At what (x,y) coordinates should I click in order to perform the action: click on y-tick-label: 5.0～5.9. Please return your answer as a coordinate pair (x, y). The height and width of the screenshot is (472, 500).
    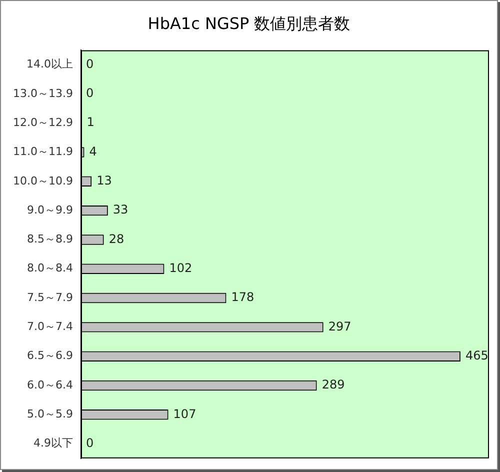
    Looking at the image, I should click on (49, 414).